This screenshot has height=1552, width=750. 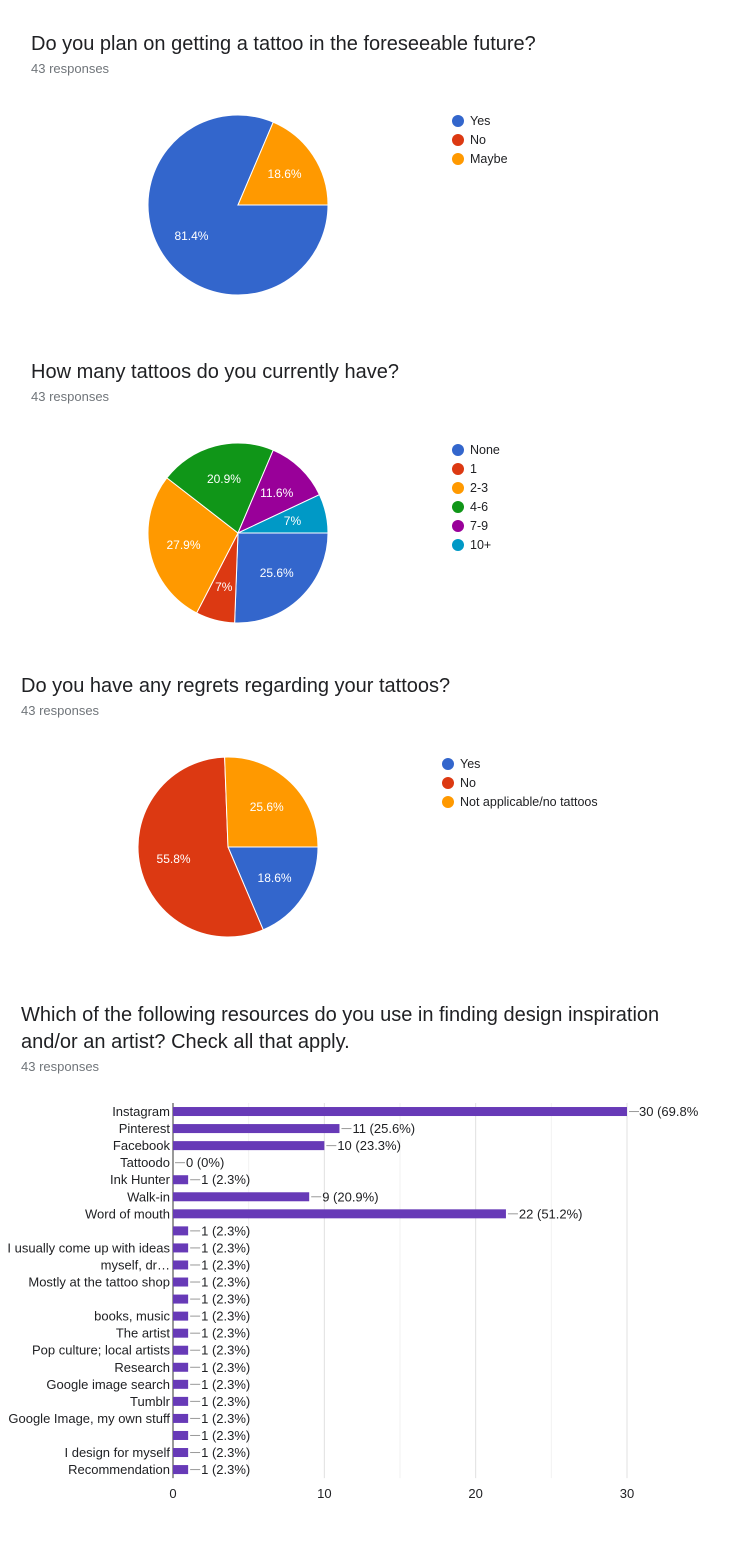 What do you see at coordinates (145, 1128) in the screenshot?
I see `category-label-pinterest: Pinterest` at bounding box center [145, 1128].